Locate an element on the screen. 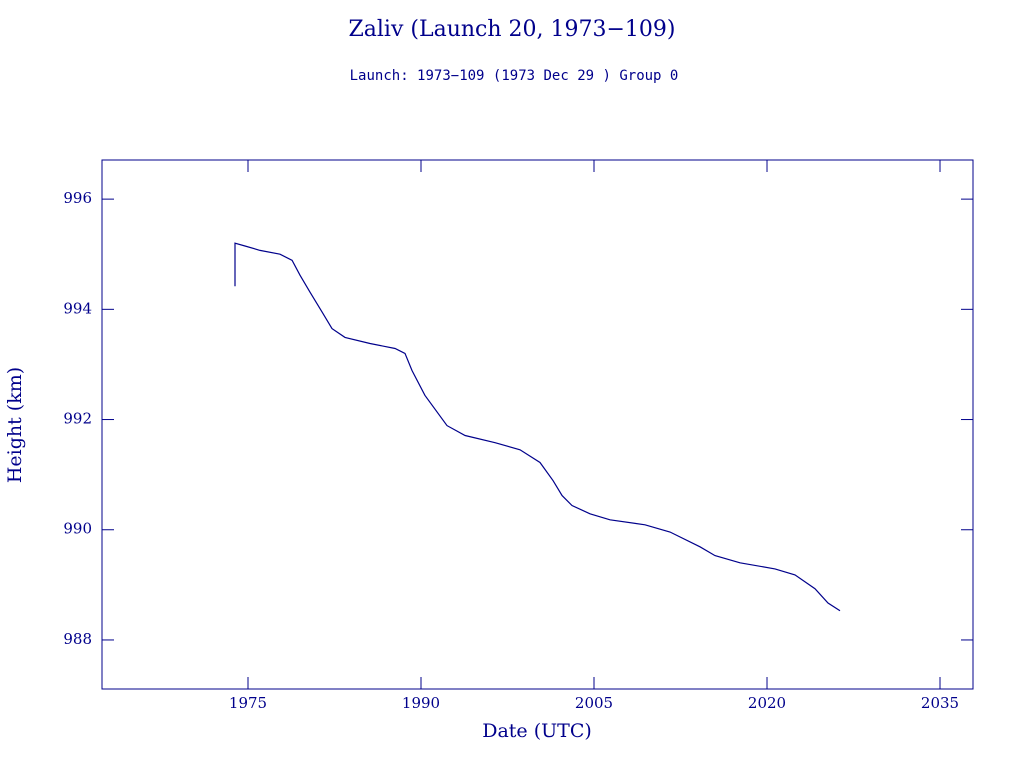  x-tick-label: 1975 is located at coordinates (248, 703).